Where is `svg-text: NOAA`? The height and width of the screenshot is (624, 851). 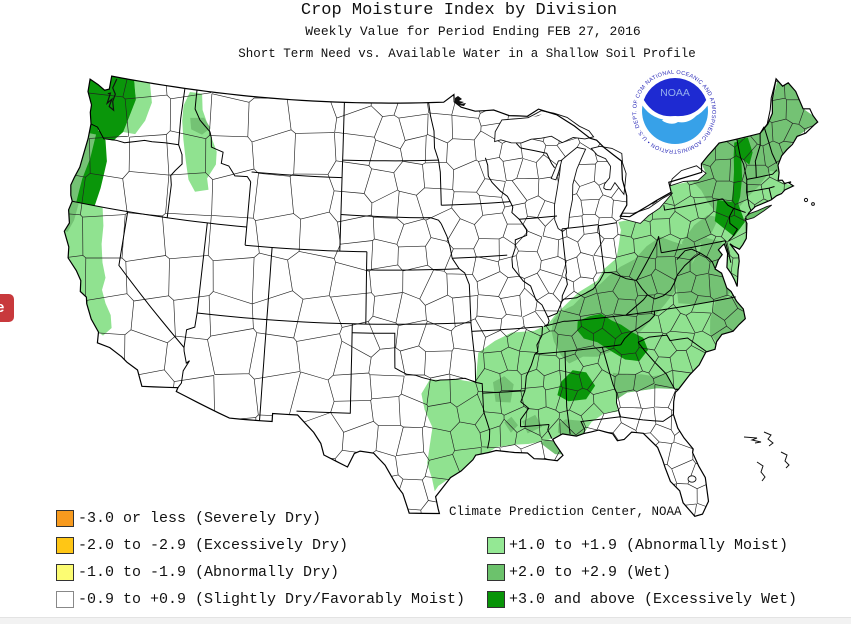
svg-text: NOAA is located at coordinates (675, 93).